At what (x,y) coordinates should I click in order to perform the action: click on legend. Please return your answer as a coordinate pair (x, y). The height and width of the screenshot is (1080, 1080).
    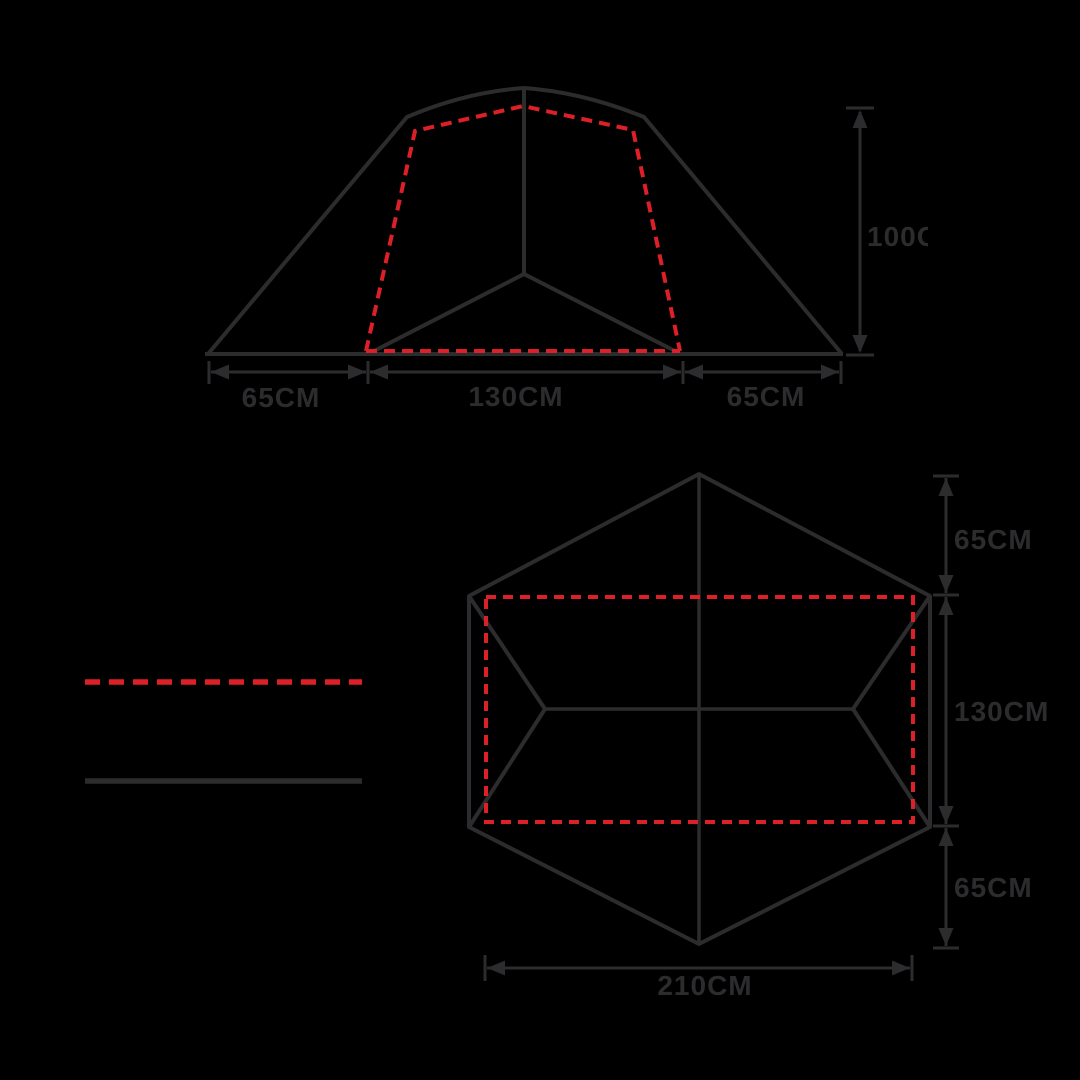
    Looking at the image, I should click on (223, 731).